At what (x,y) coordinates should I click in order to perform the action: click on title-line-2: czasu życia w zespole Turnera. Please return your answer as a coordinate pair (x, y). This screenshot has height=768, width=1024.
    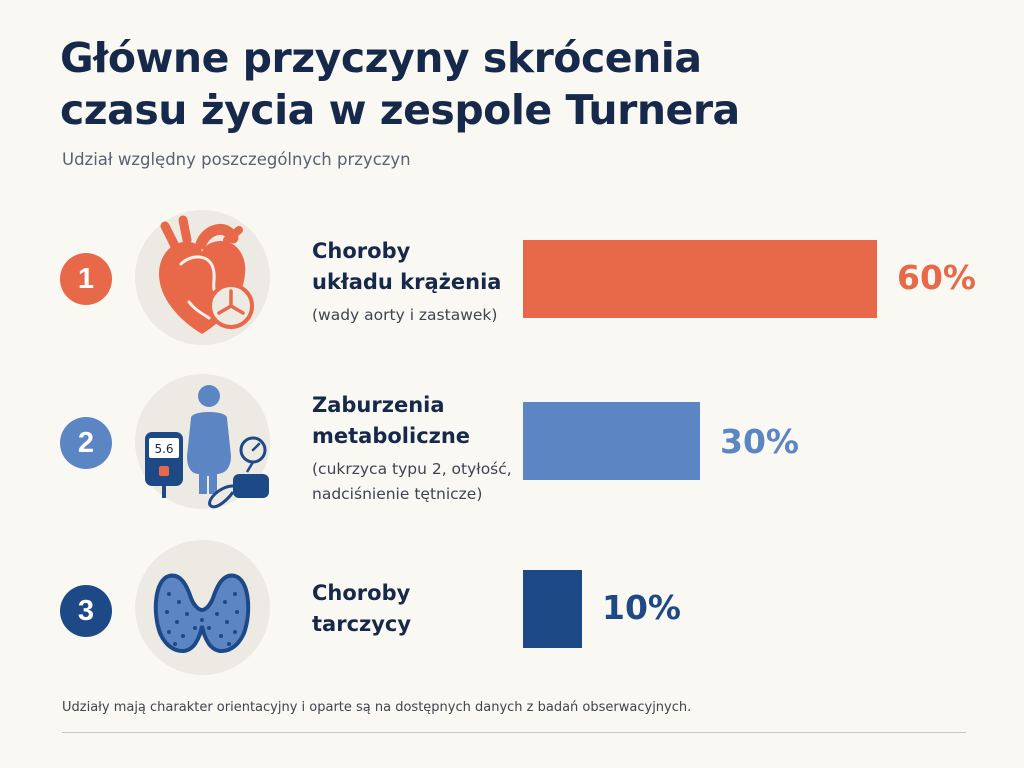
    Looking at the image, I should click on (400, 110).